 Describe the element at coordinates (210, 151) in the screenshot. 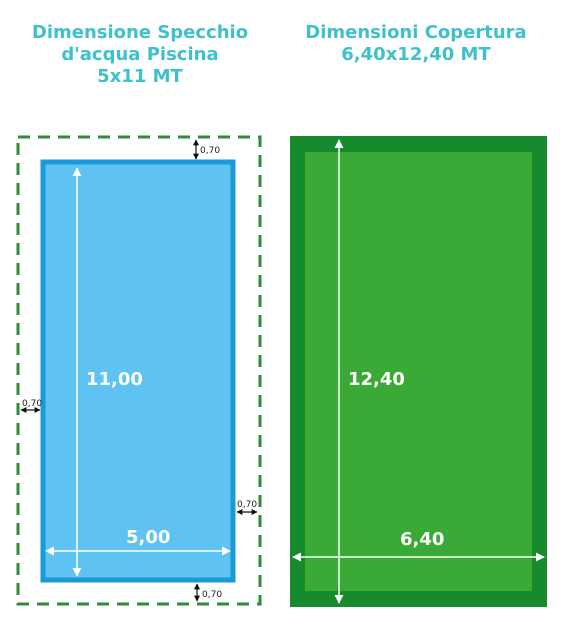

I see `margin-top-label: 0,70` at that location.